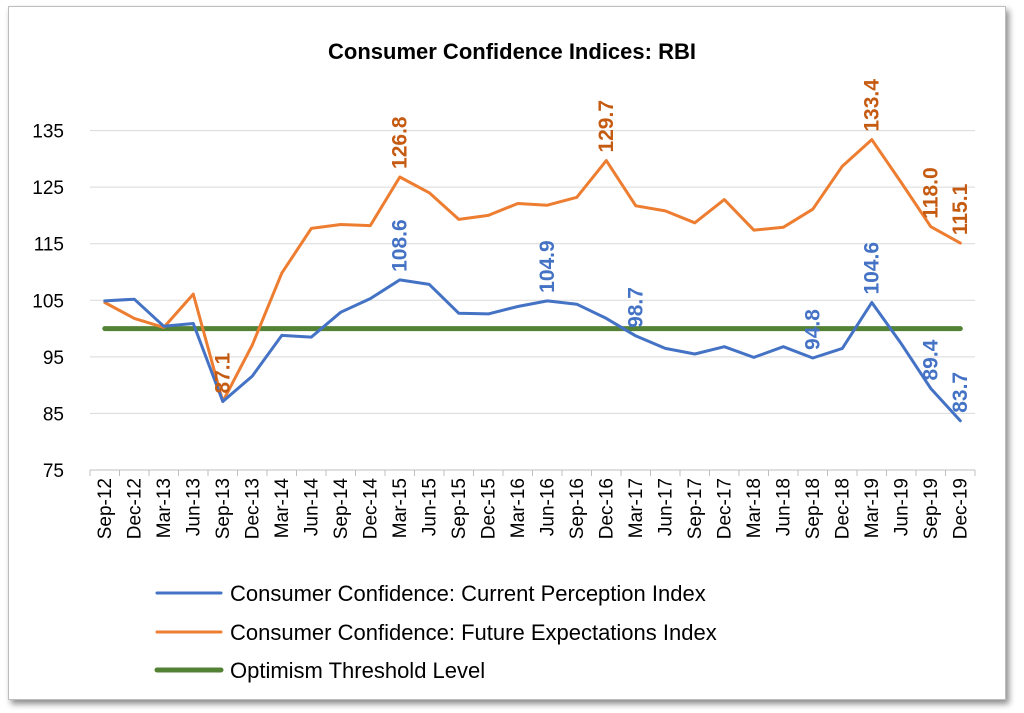 This screenshot has height=713, width=1024. Describe the element at coordinates (48, 132) in the screenshot. I see `y-tick-label: 135` at that location.